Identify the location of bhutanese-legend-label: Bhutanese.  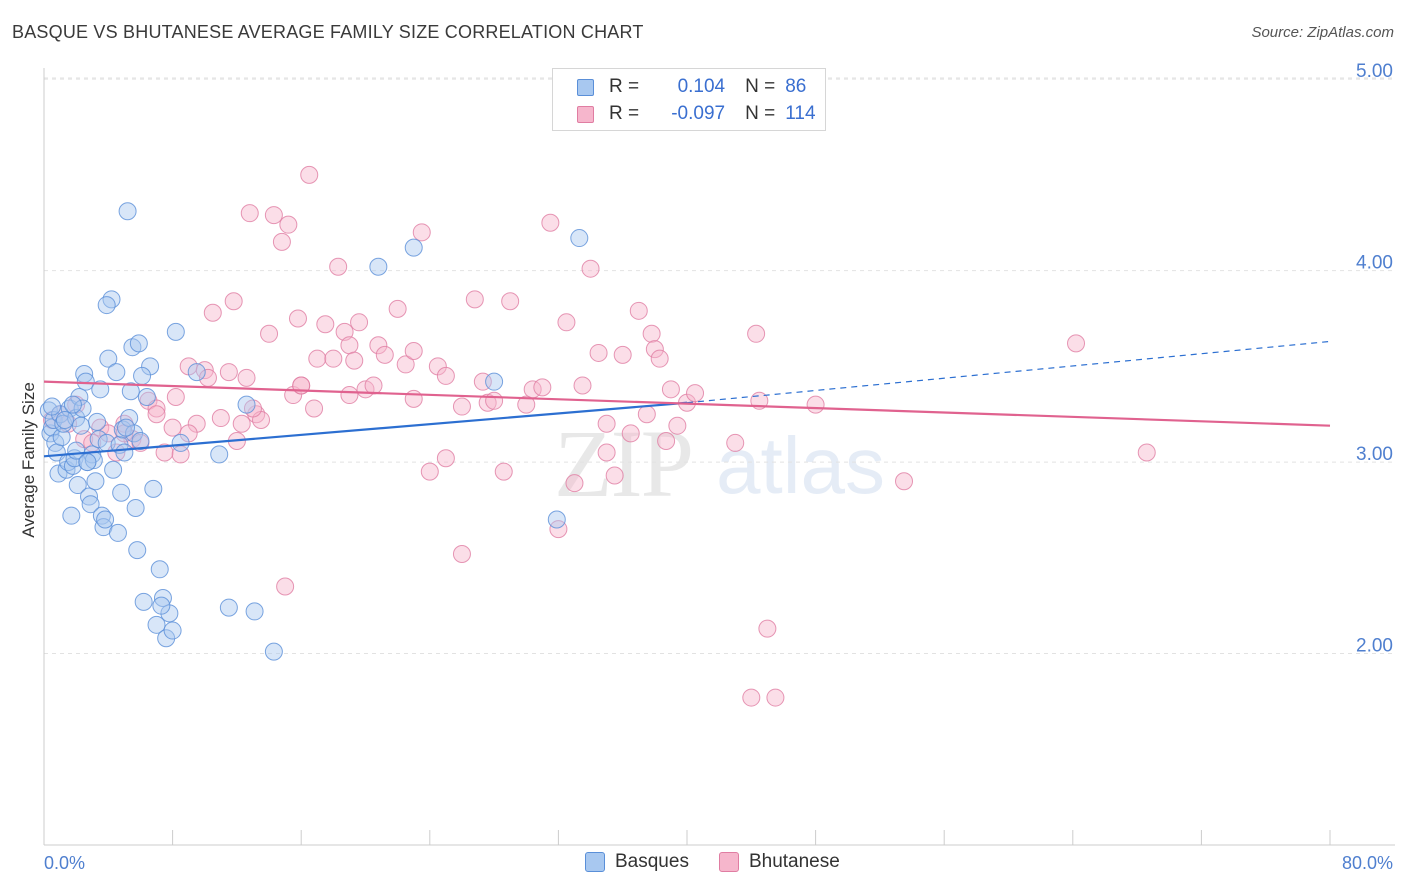
(794, 861).